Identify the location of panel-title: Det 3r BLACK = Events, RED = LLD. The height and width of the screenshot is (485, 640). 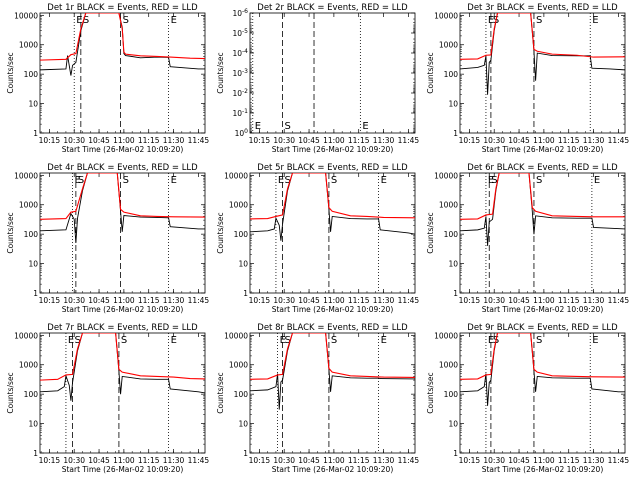
(542, 8).